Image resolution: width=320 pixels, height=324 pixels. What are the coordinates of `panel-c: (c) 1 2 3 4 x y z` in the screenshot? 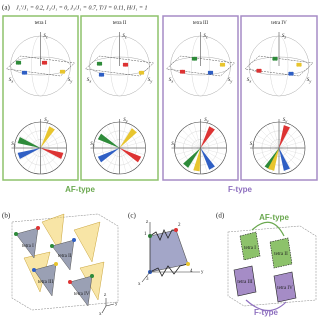 It's located at (166, 250).